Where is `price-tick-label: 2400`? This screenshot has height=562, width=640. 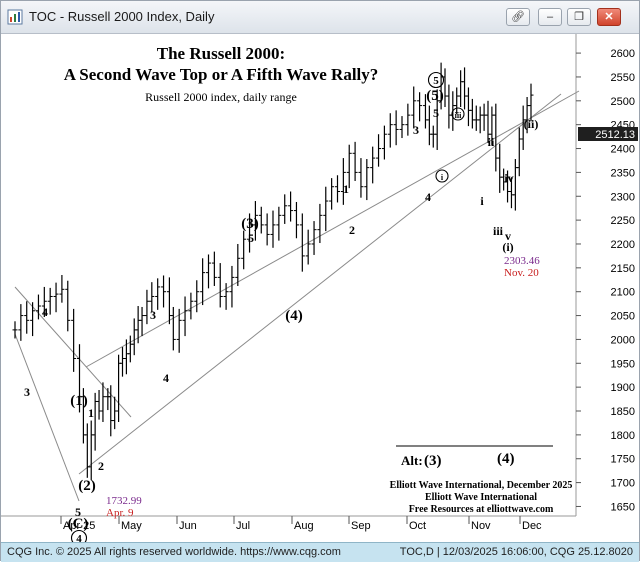
price-tick-label: 2400 is located at coordinates (623, 150).